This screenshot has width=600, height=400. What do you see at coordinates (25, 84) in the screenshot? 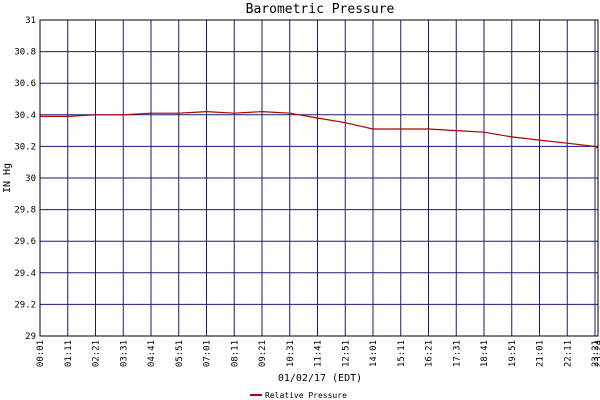
I see `y-tick-label: 30.6` at bounding box center [25, 84].